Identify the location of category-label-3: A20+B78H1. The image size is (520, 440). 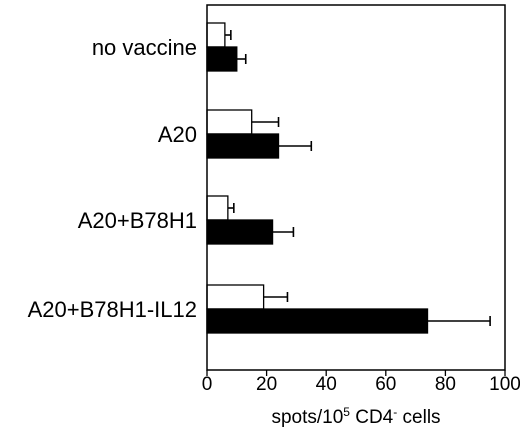
(137, 220).